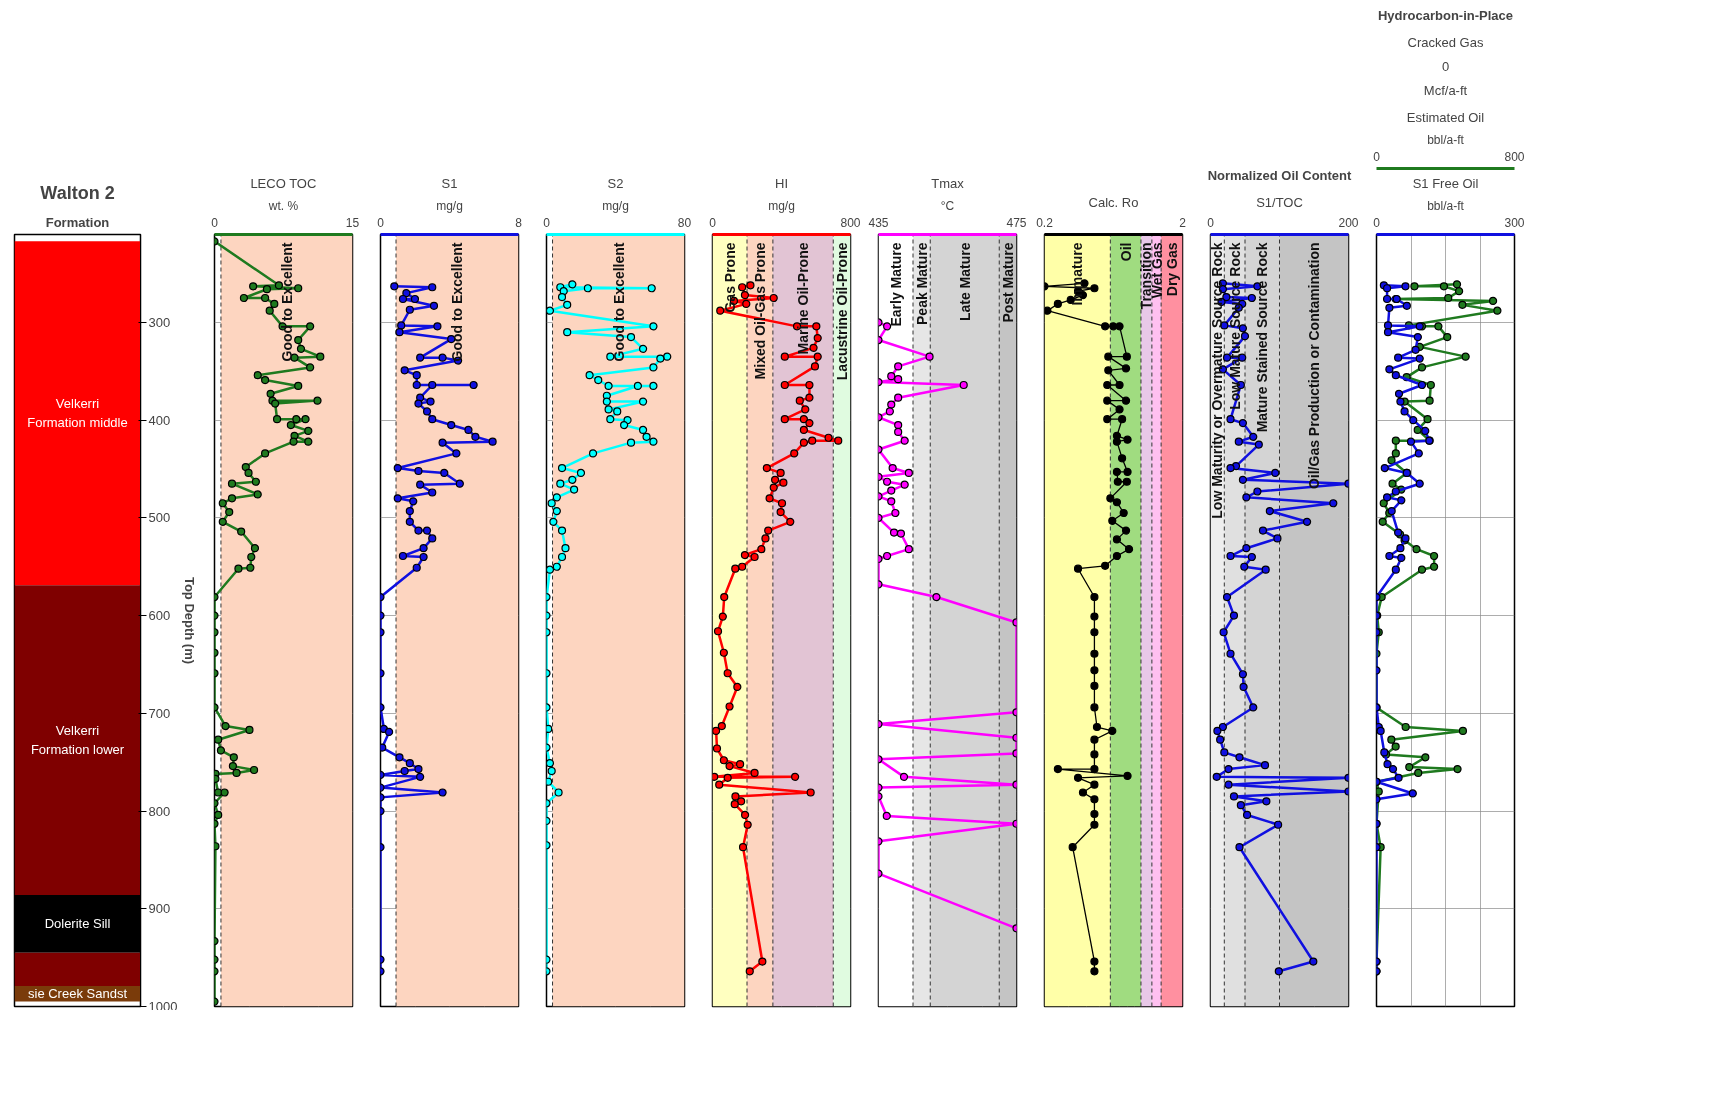  Describe the element at coordinates (163, 1006) in the screenshot. I see `y-tick-label: 1000` at that location.